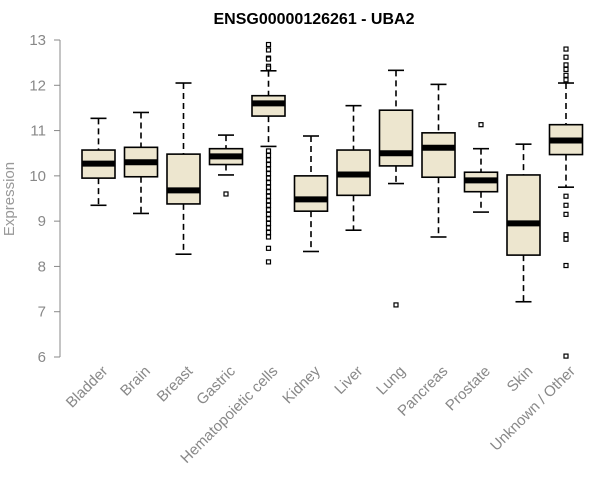 This screenshot has height=500, width=600. Describe the element at coordinates (37, 176) in the screenshot. I see `y-tick-label: 10` at that location.